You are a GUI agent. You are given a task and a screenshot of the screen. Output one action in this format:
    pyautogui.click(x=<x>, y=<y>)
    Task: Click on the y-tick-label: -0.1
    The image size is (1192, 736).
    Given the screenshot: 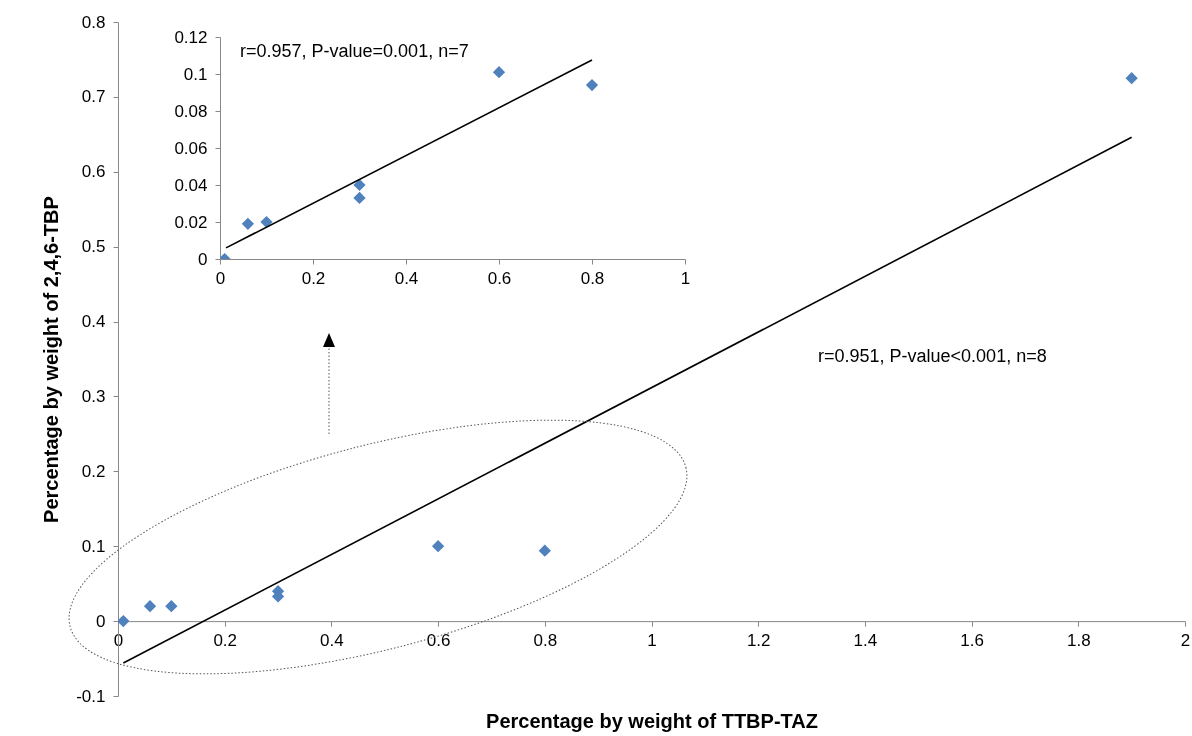 What is the action you would take?
    pyautogui.click(x=91, y=696)
    